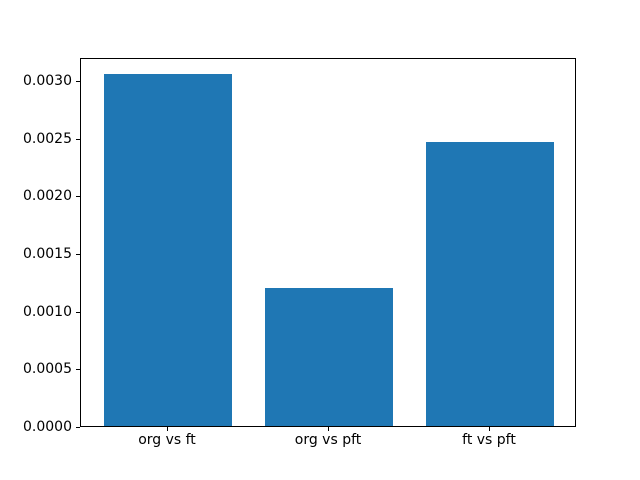 Image resolution: width=640 pixels, height=480 pixels. I want to click on y-tick-label: 0.0005, so click(47, 369).